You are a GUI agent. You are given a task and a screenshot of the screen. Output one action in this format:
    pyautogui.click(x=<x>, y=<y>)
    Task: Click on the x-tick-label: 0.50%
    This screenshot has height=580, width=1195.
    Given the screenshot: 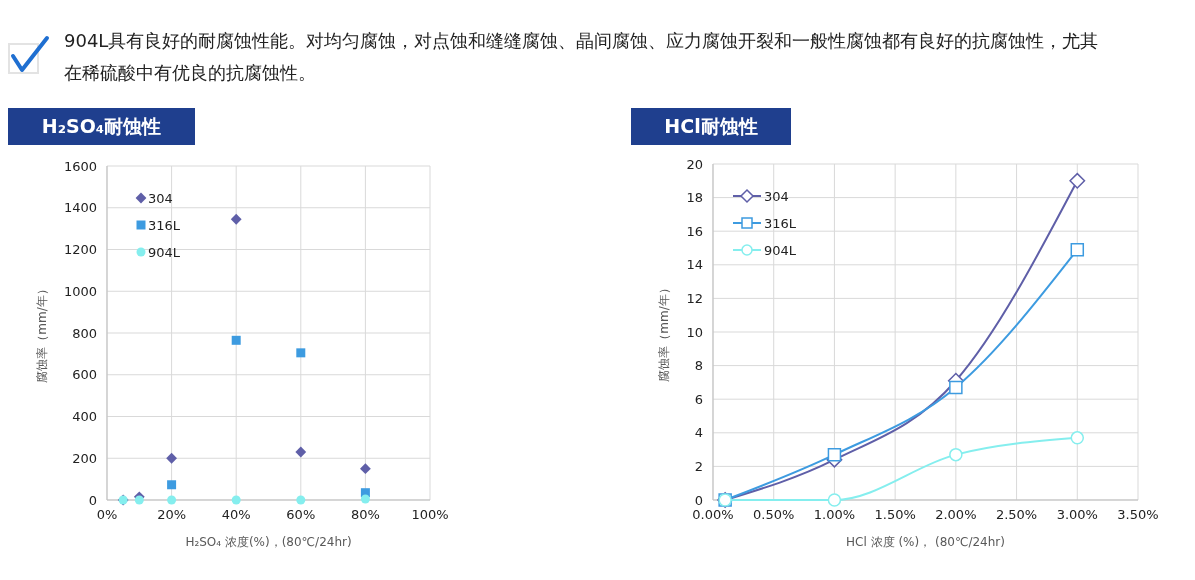 What is the action you would take?
    pyautogui.click(x=774, y=515)
    